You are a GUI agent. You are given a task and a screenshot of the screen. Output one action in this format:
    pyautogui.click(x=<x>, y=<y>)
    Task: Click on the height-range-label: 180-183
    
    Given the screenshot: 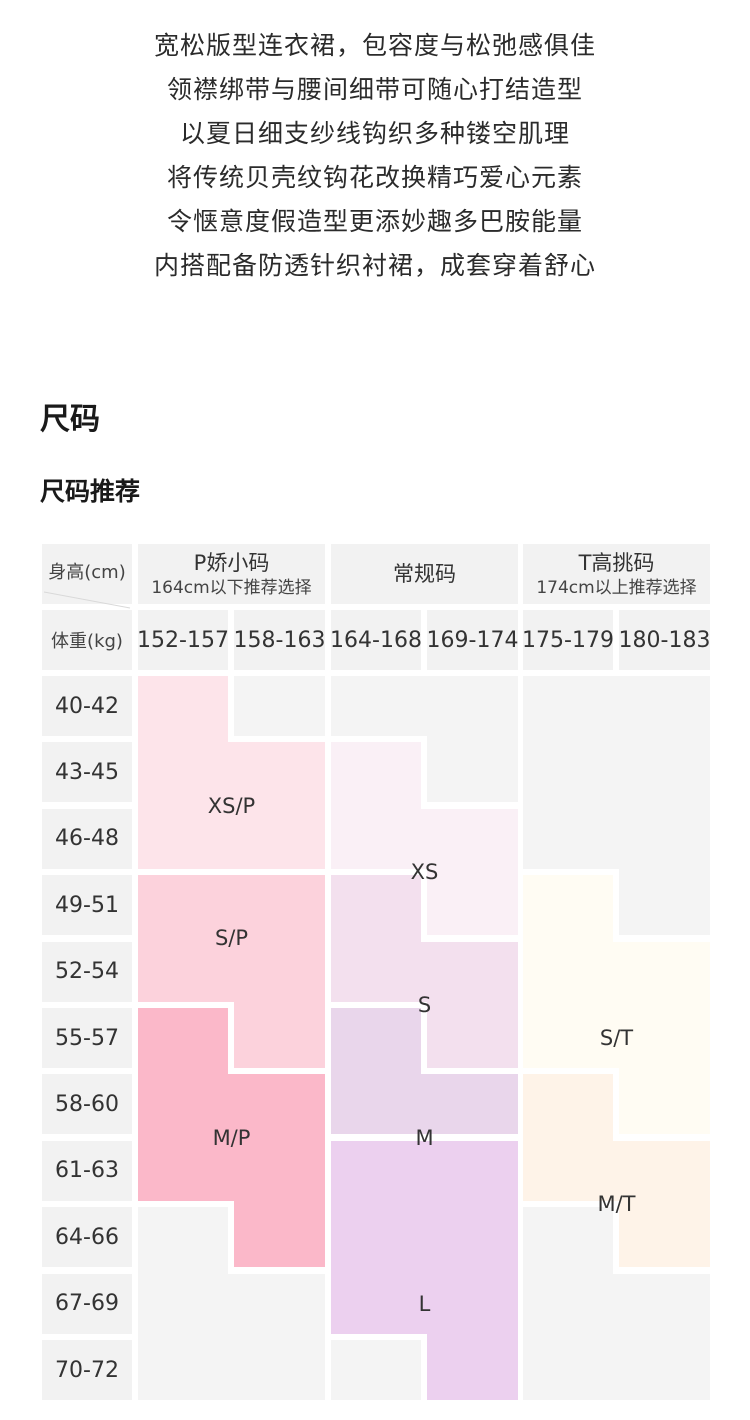 What is the action you would take?
    pyautogui.click(x=664, y=640)
    